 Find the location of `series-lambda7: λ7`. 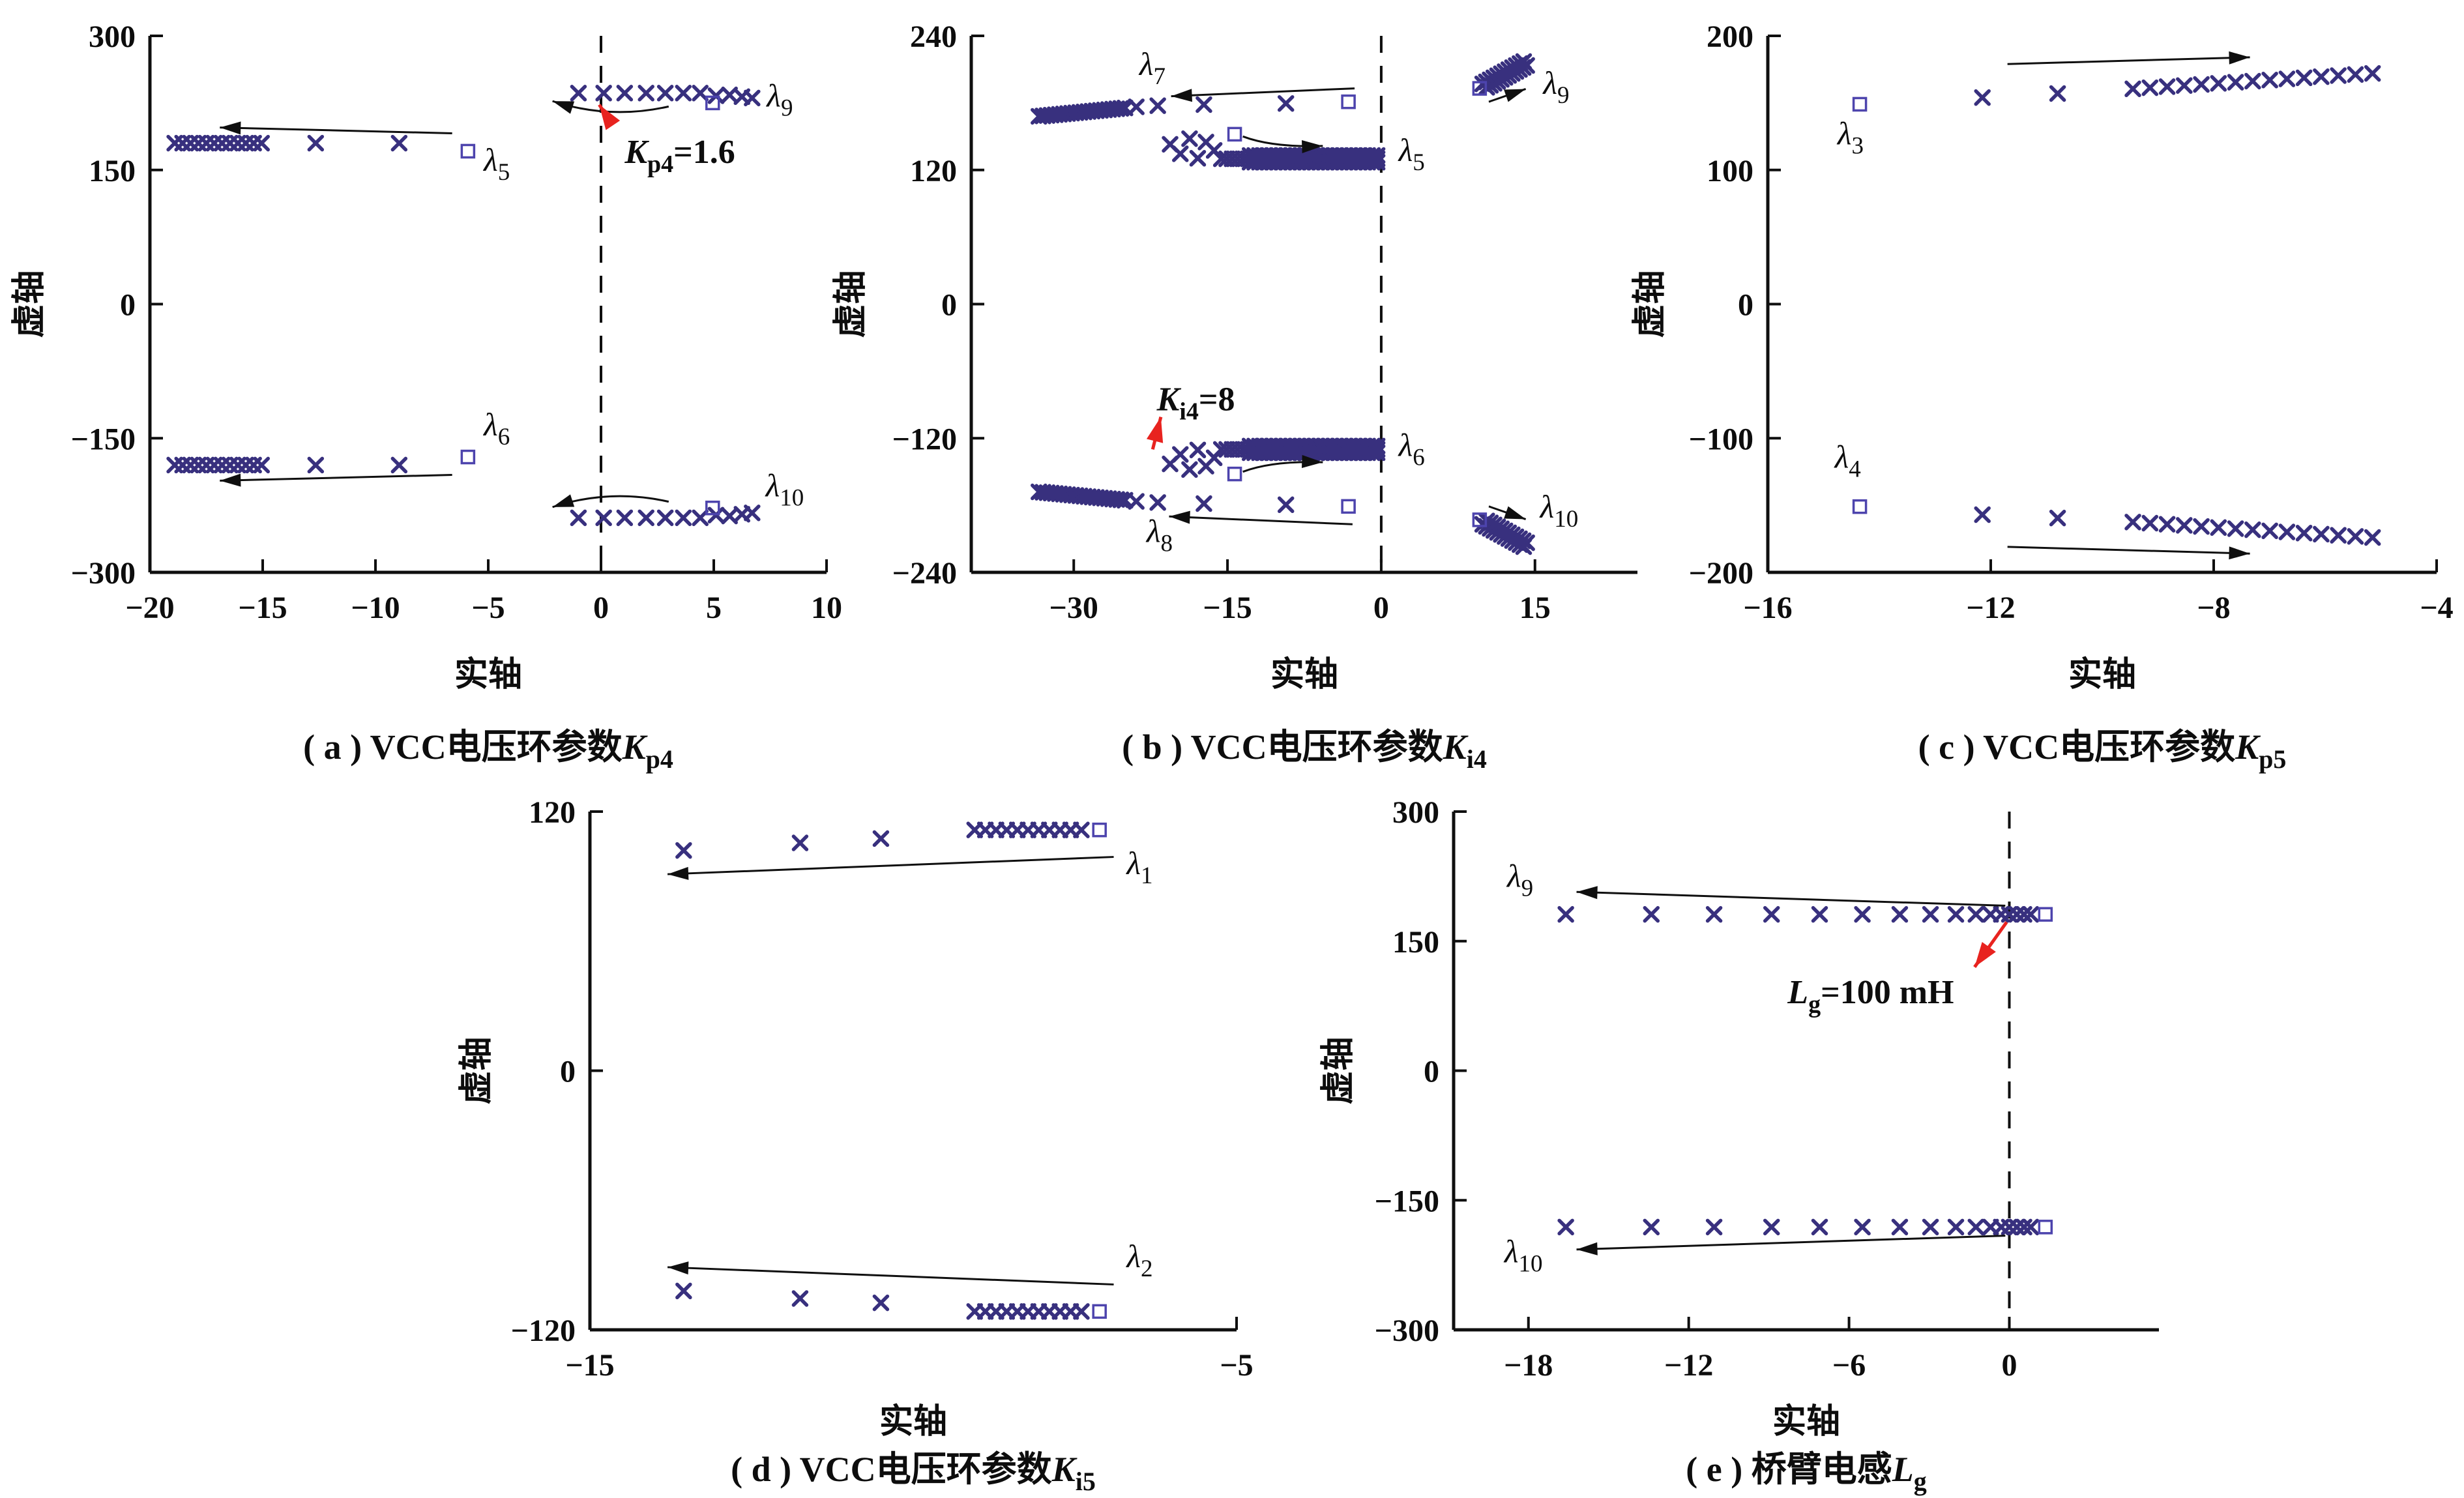

series-lambda7: λ7 is located at coordinates (1193, 85).